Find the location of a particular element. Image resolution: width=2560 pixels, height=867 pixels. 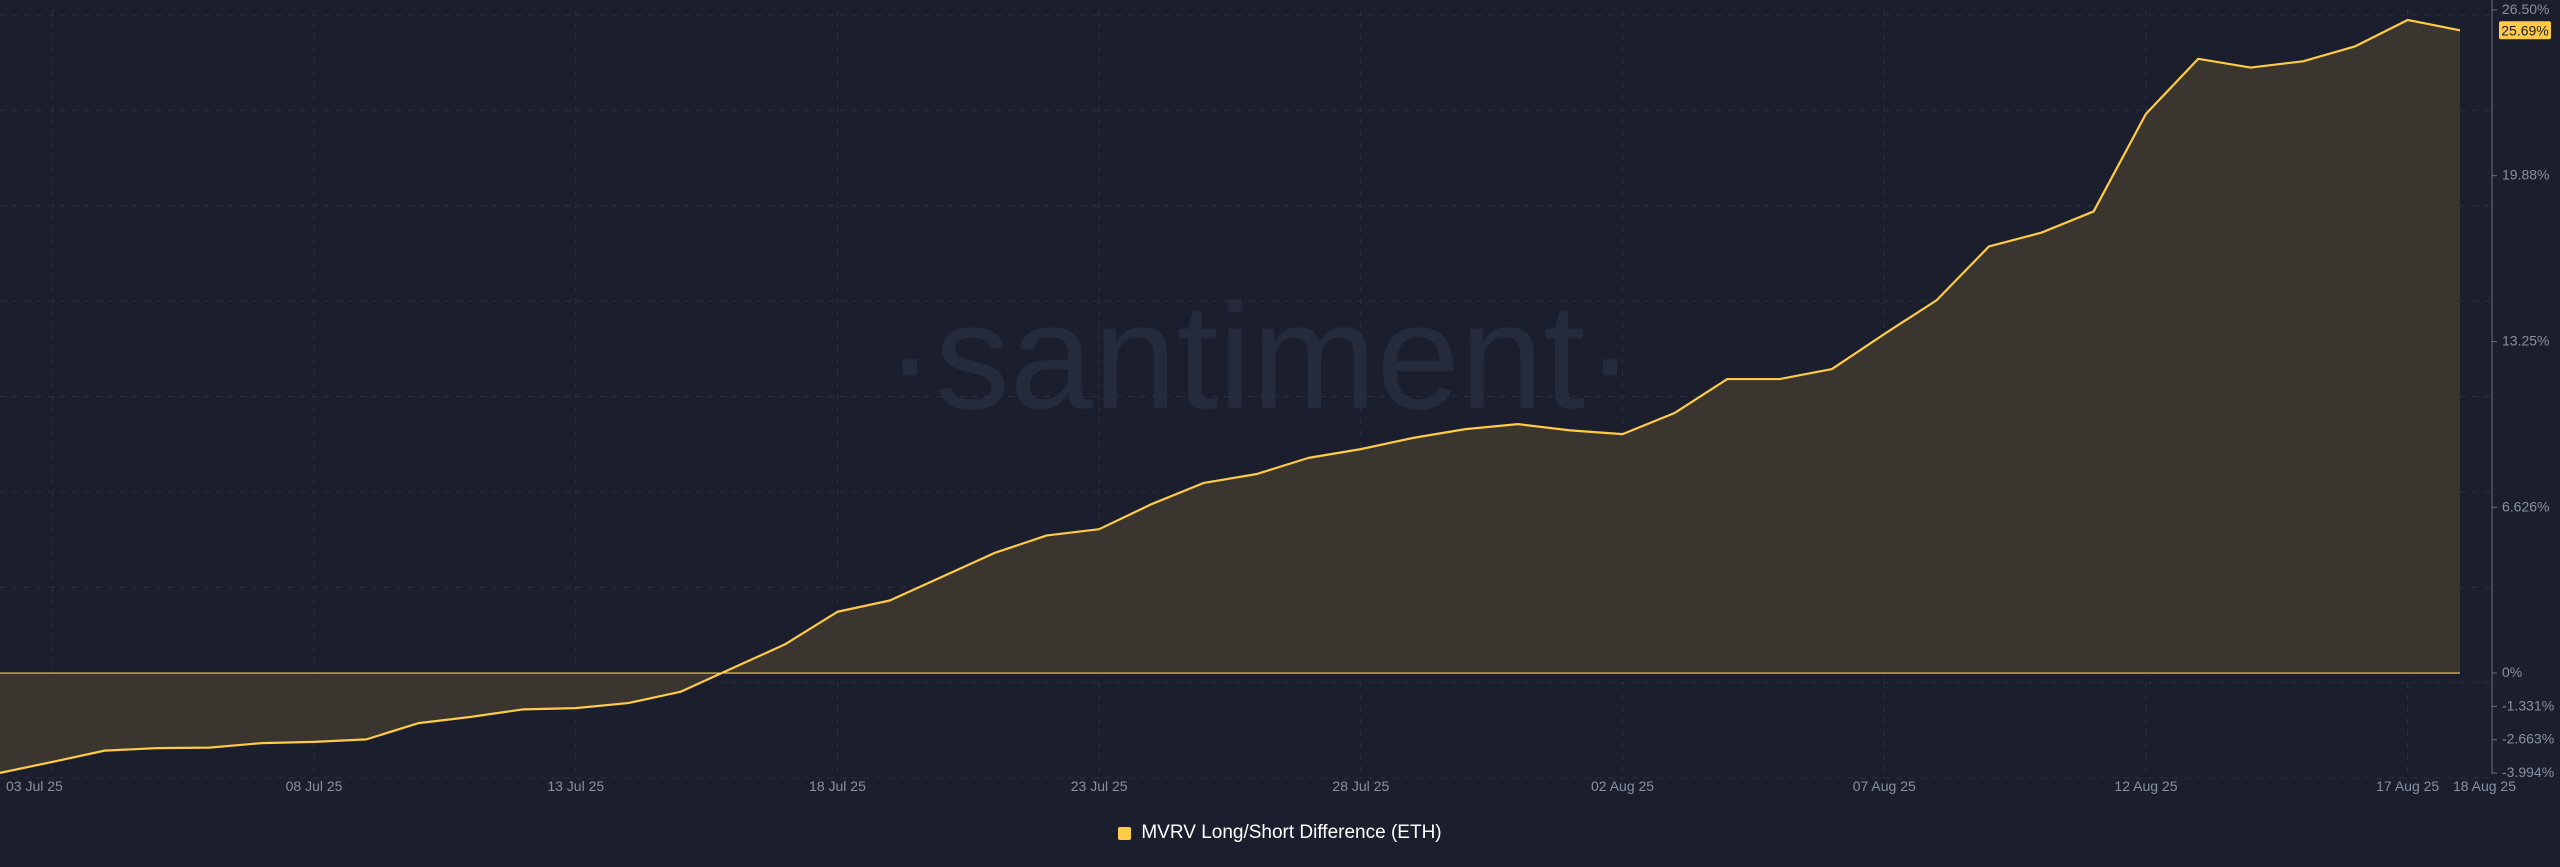

y-tick-label: 0% is located at coordinates (2512, 672).